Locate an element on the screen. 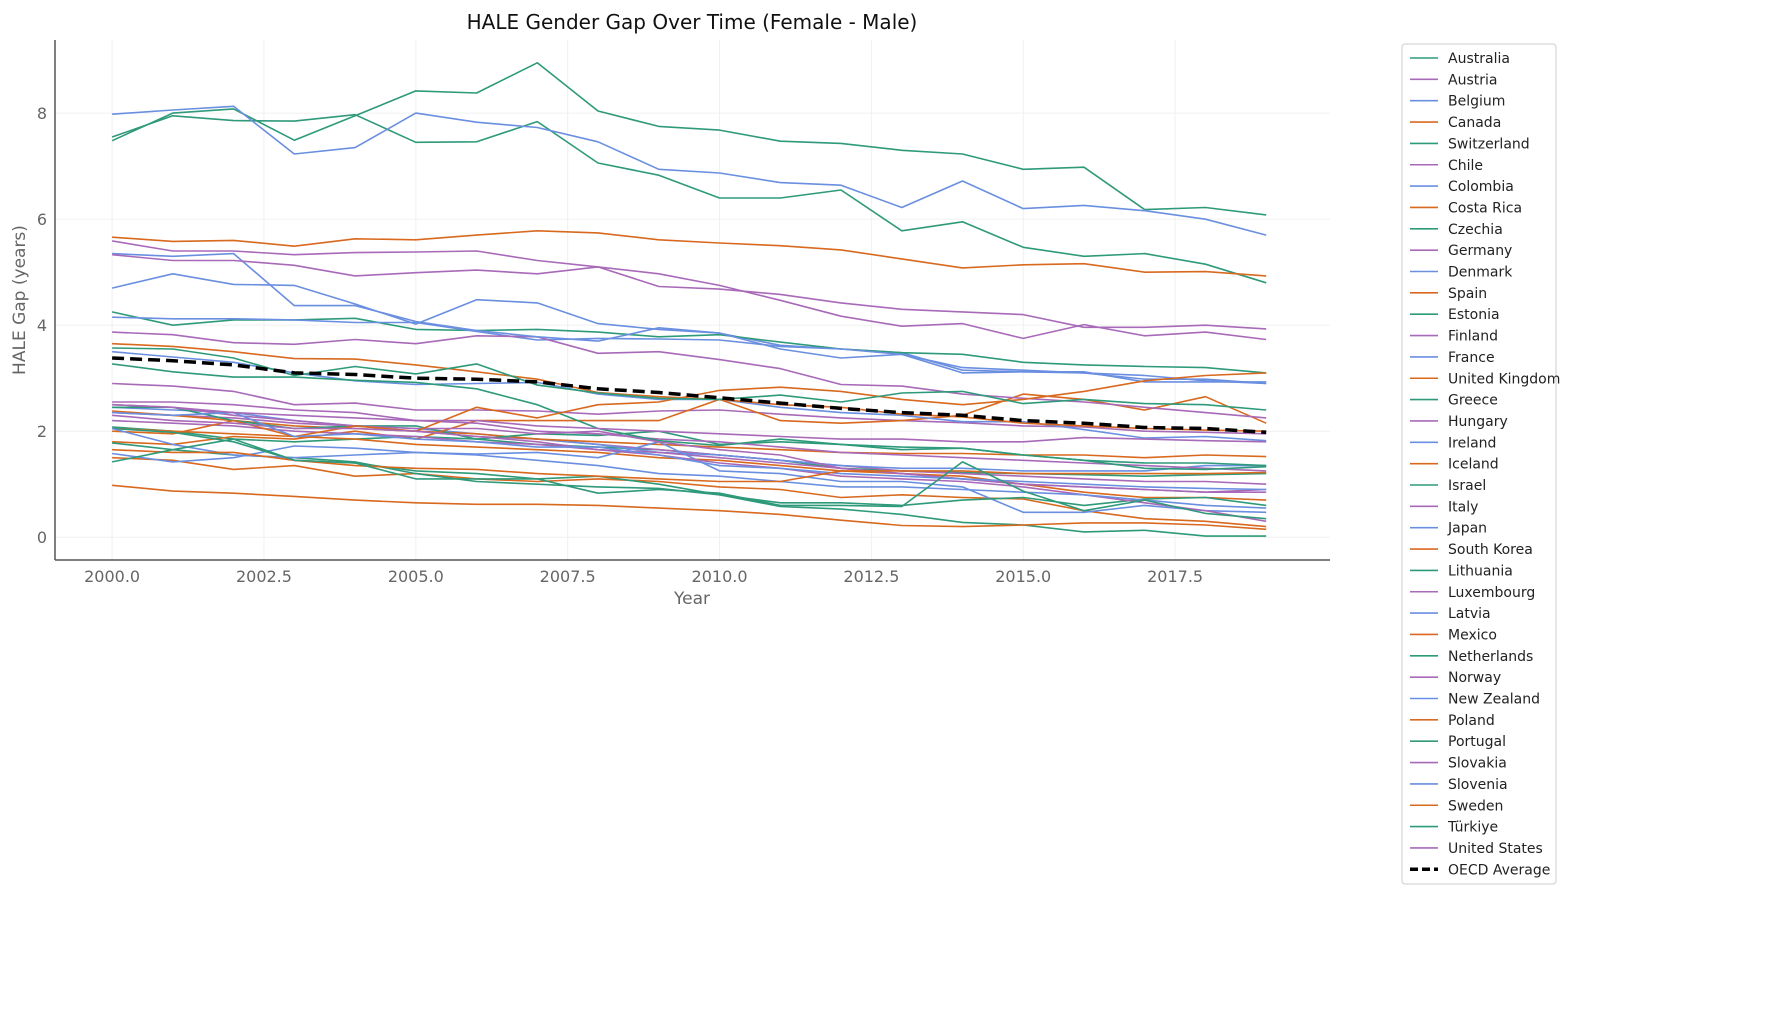  legend-label-norway: Norway is located at coordinates (1474, 678).